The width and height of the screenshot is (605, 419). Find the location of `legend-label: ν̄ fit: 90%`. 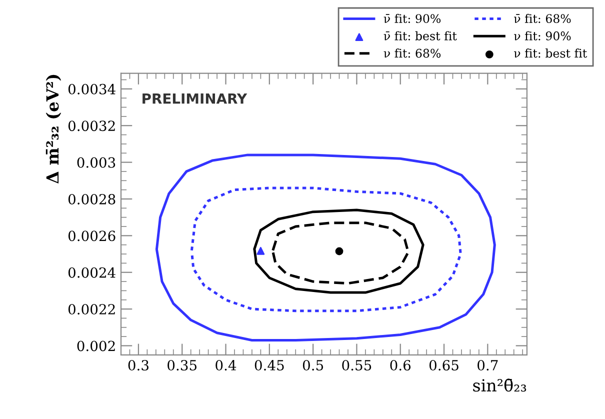

legend-label: ν̄ fit: 90% is located at coordinates (412, 19).